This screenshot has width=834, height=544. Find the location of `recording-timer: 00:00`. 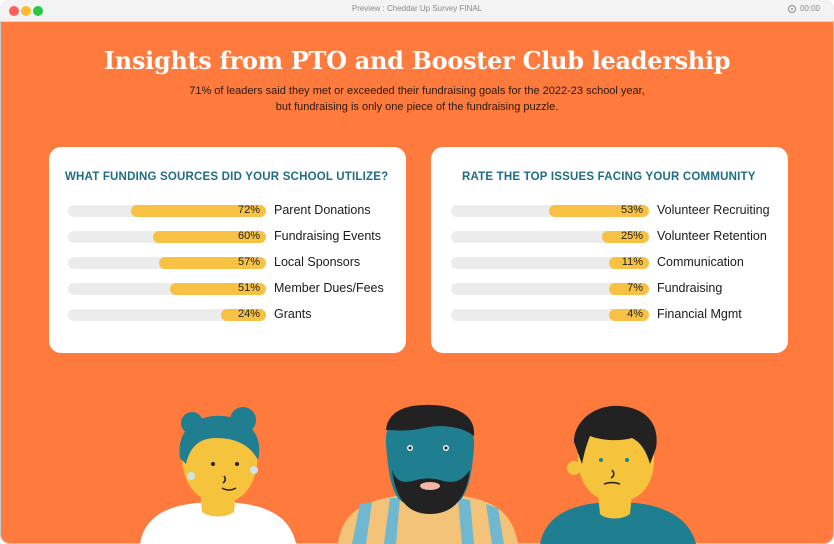

recording-timer: 00:00 is located at coordinates (803, 8).